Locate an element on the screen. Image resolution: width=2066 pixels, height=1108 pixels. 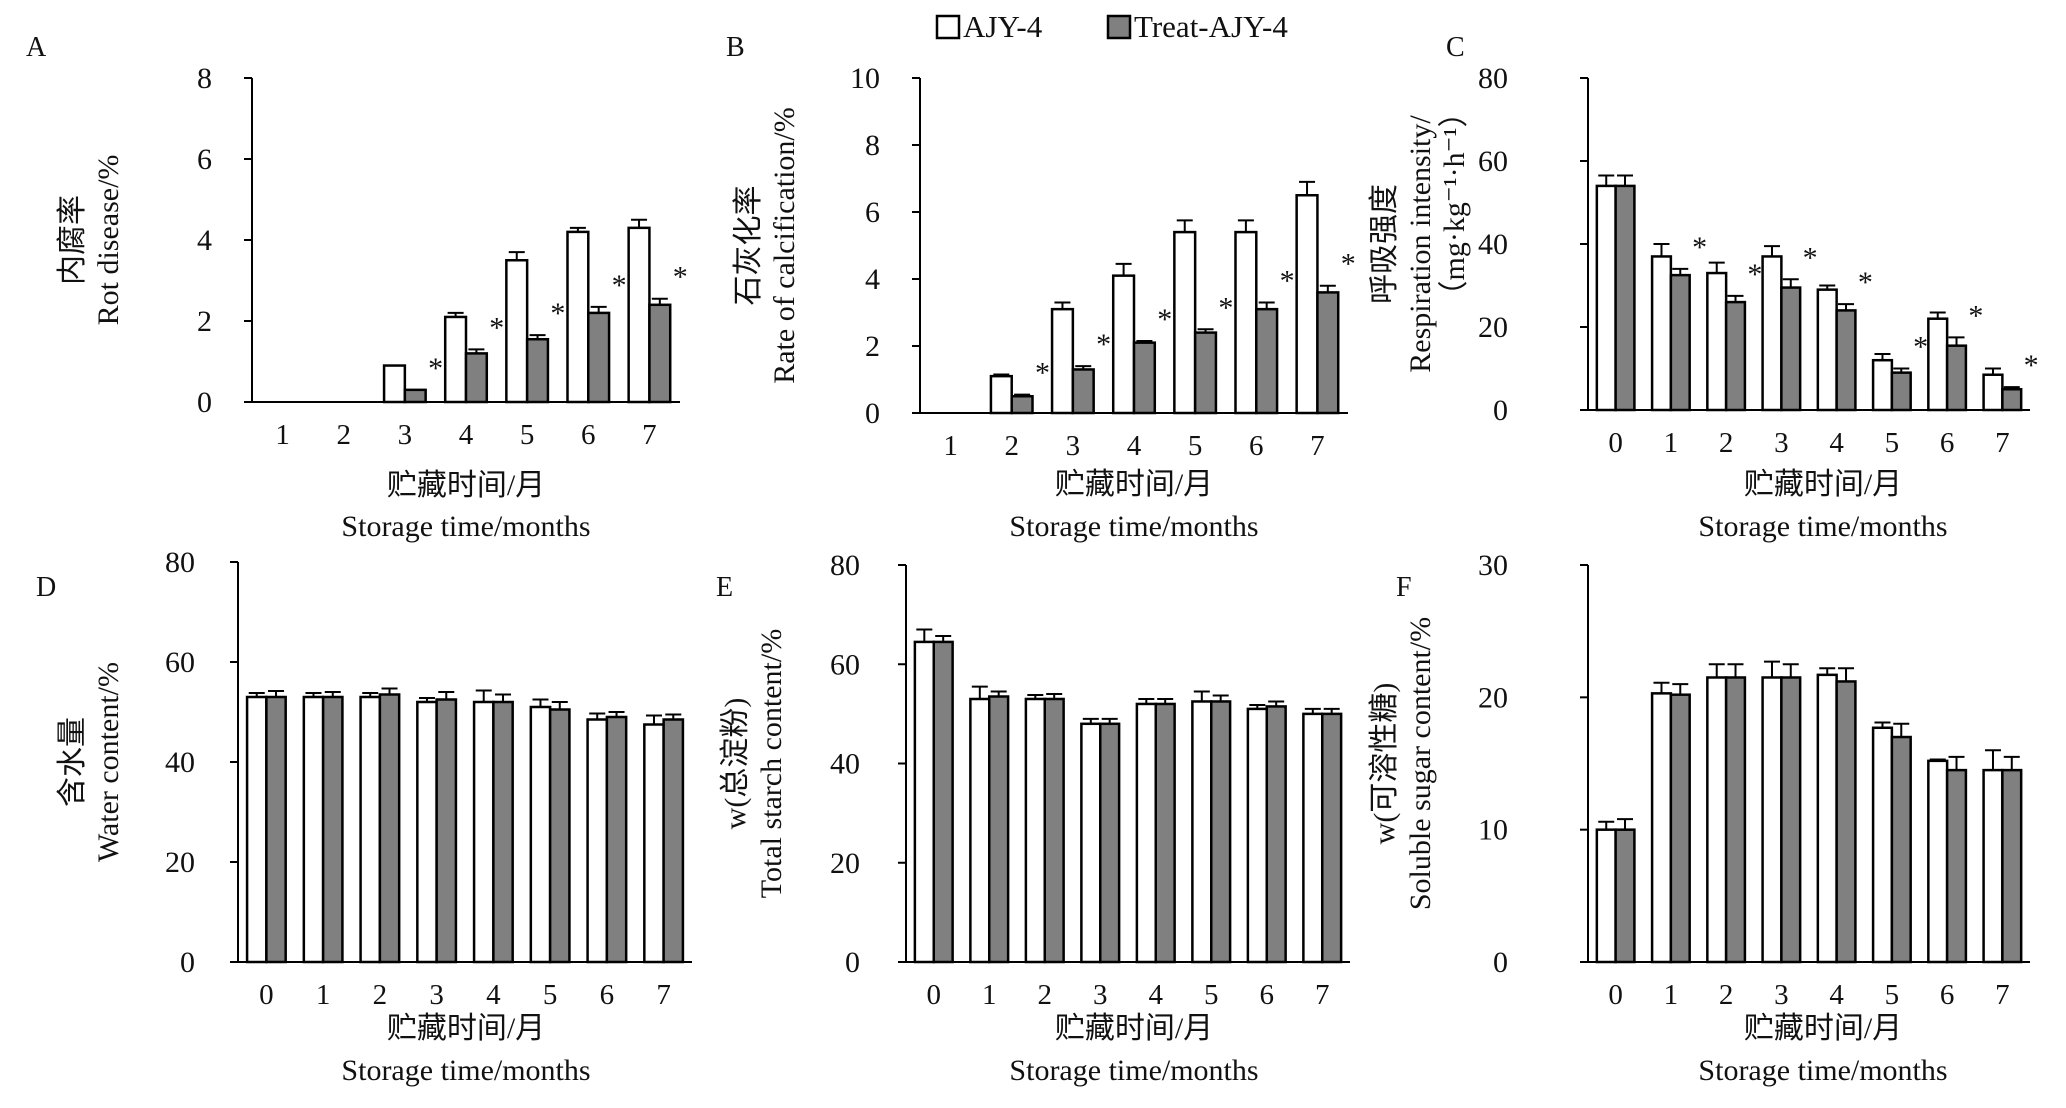
panel-b-ylabel-en: Rate of calcification/% is located at coordinates (784, 245).